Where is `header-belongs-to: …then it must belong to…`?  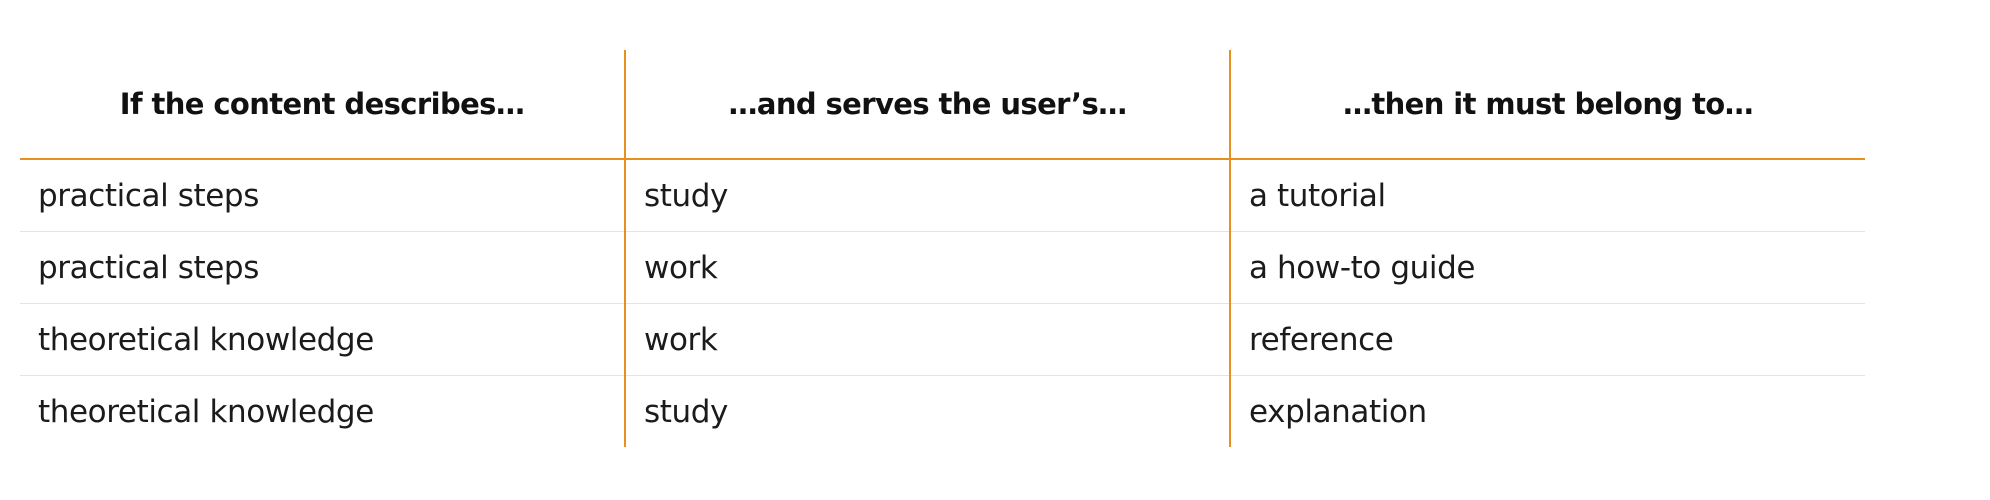 header-belongs-to: …then it must belong to… is located at coordinates (1547, 105).